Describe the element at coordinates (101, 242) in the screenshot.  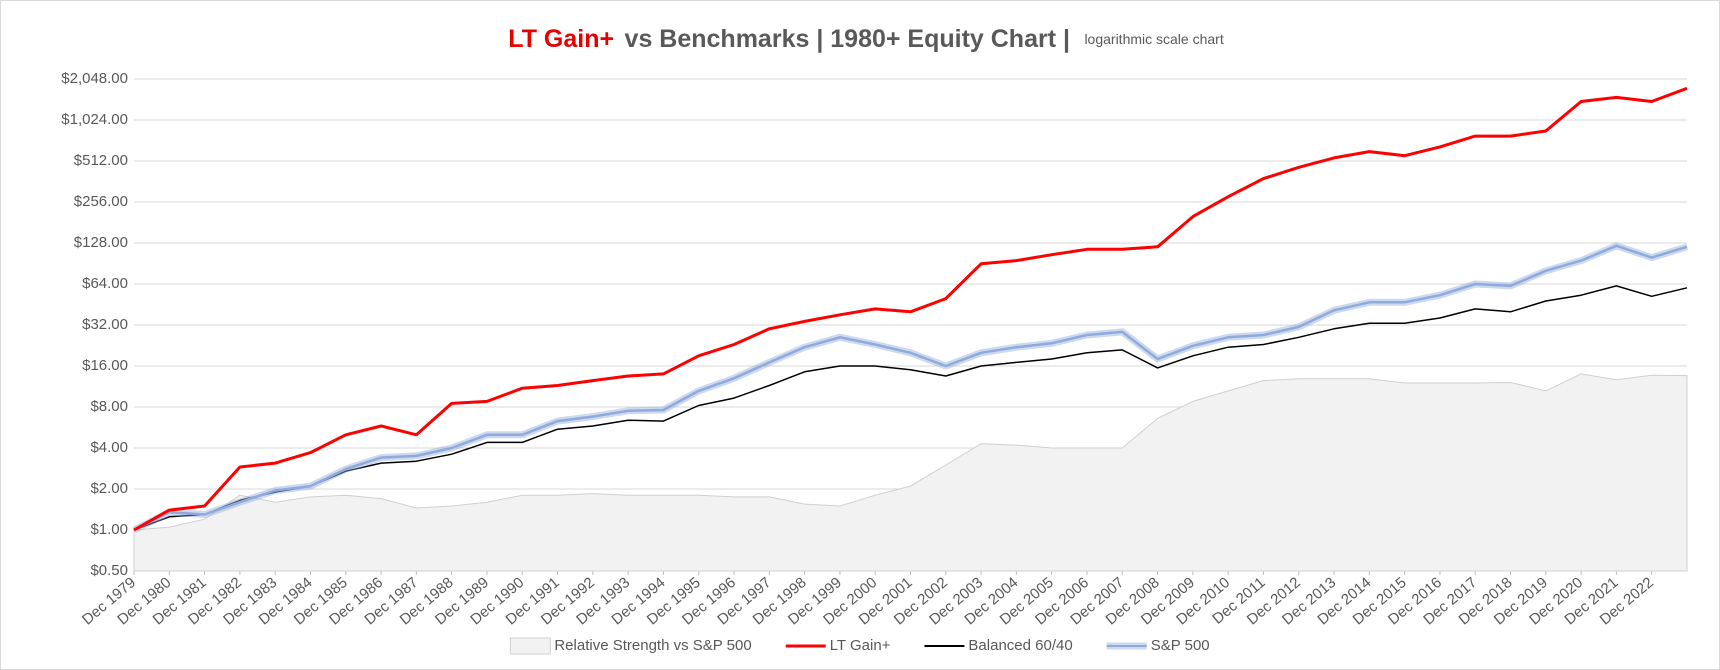
I see `y-tick-label: $128.00` at that location.